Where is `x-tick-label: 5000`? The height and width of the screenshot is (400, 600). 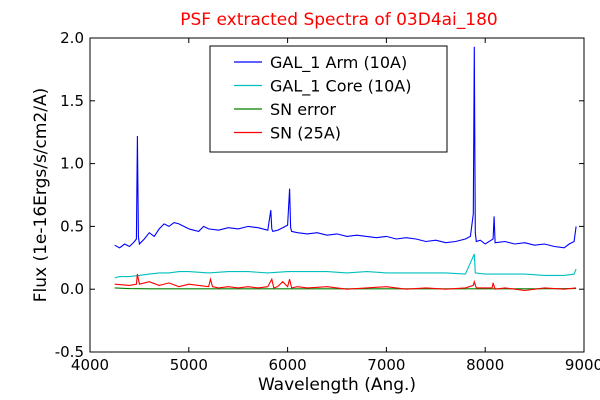 x-tick-label: 5000 is located at coordinates (189, 365).